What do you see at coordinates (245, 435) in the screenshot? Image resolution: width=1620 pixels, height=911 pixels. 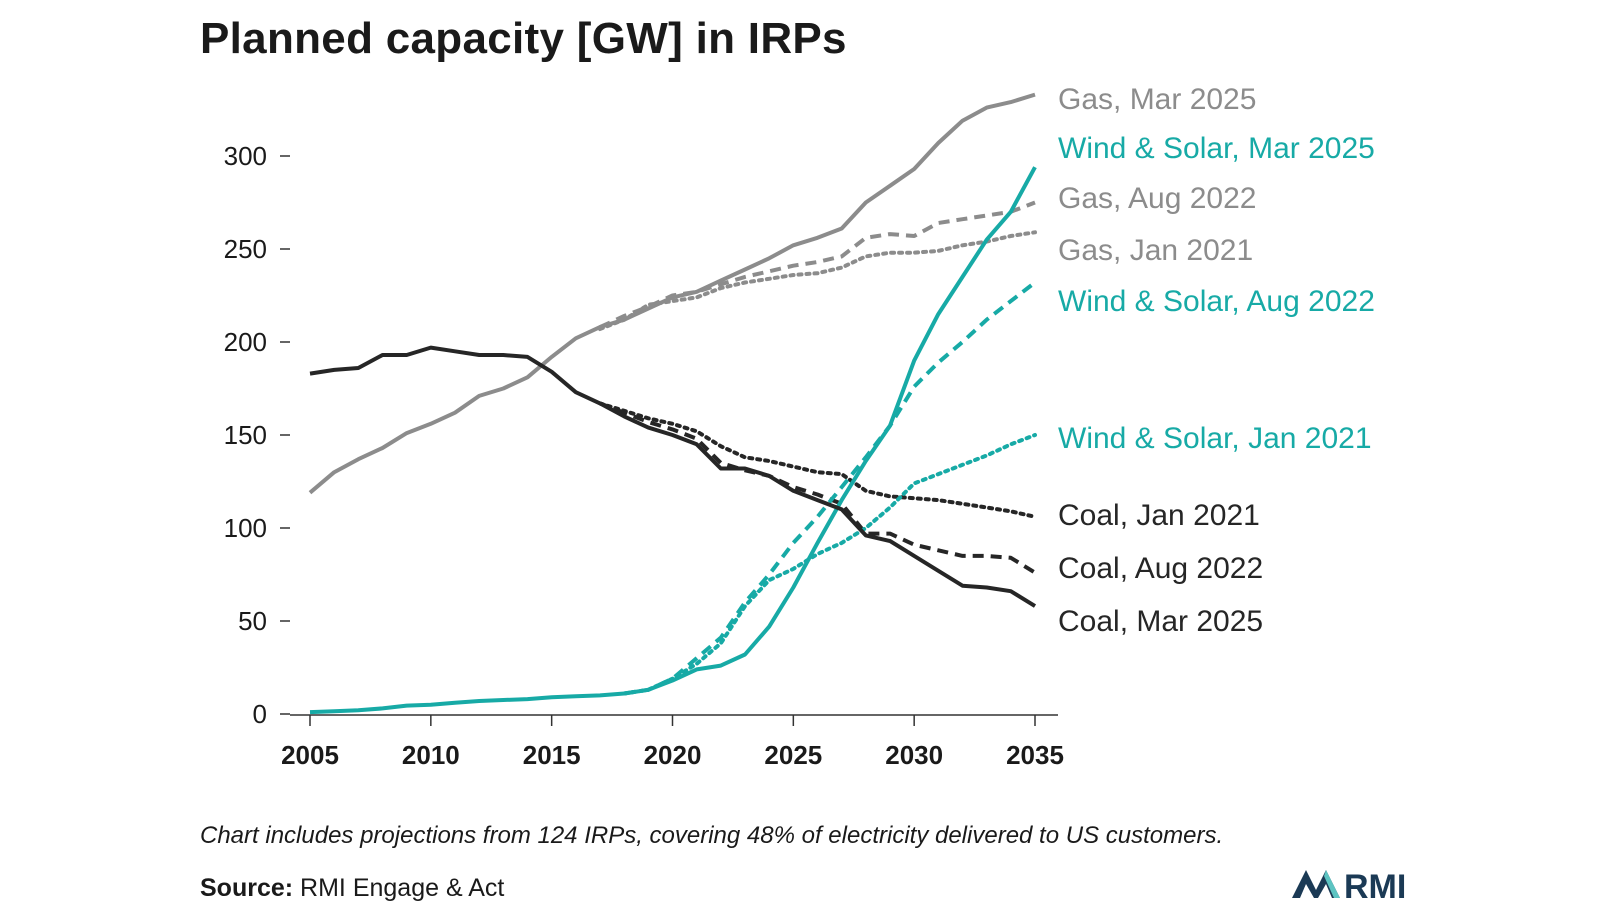 I see `y-tick-label: 150` at bounding box center [245, 435].